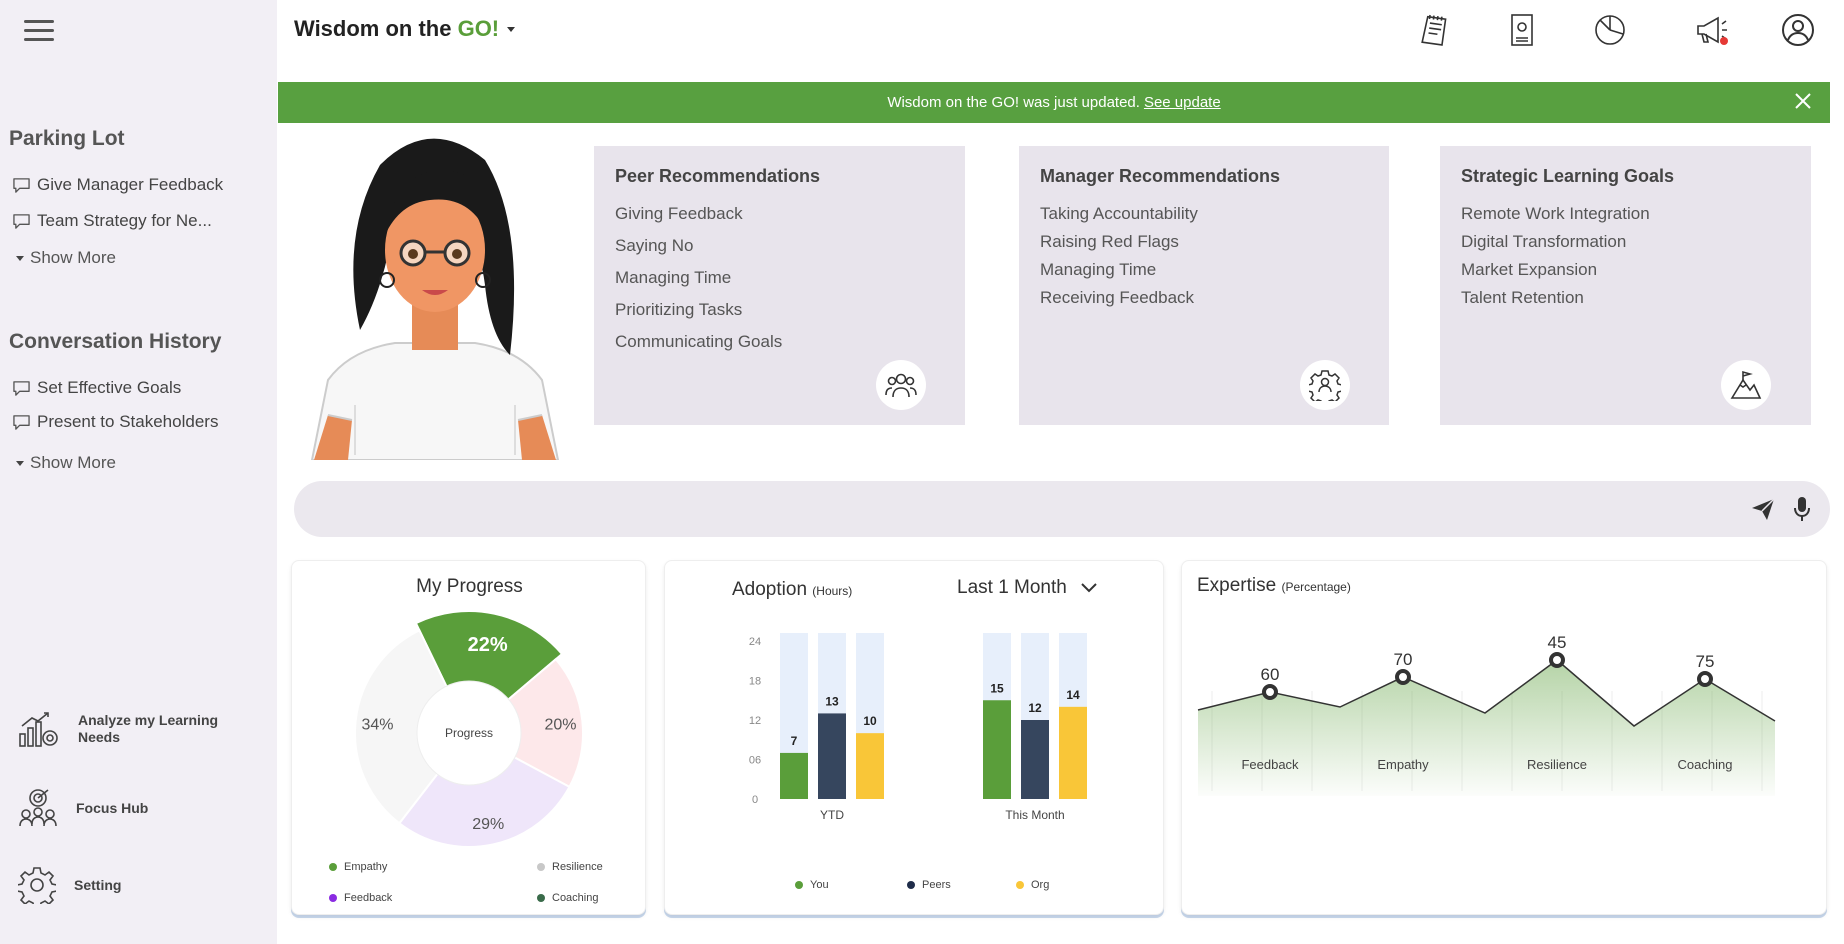  Describe the element at coordinates (1803, 101) in the screenshot. I see `close-icon` at that location.